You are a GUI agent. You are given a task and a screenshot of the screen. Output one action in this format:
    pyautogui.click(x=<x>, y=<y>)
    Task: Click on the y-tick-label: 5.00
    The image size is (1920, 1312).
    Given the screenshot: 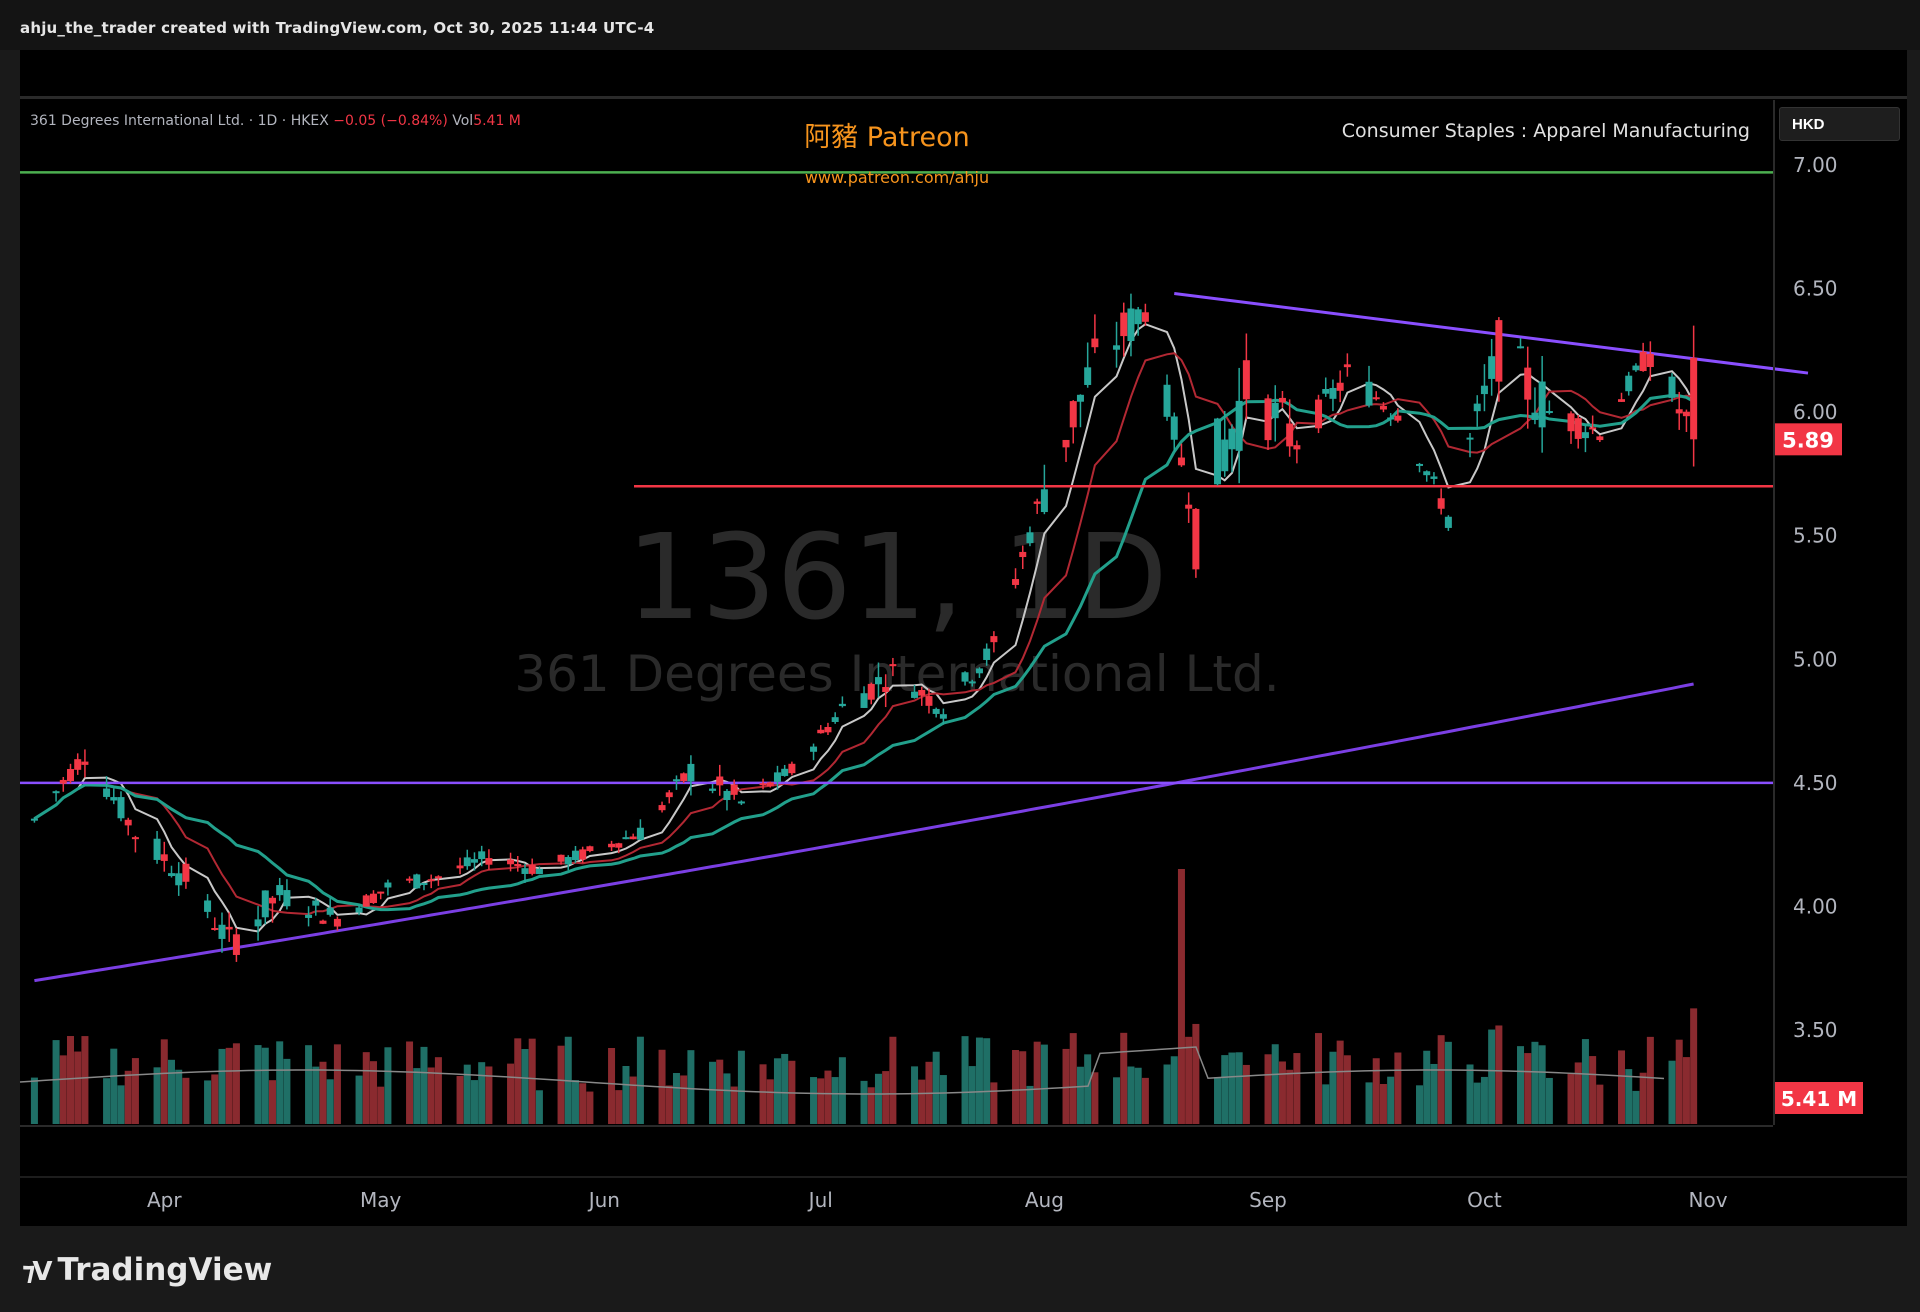 What is the action you would take?
    pyautogui.click(x=1815, y=659)
    